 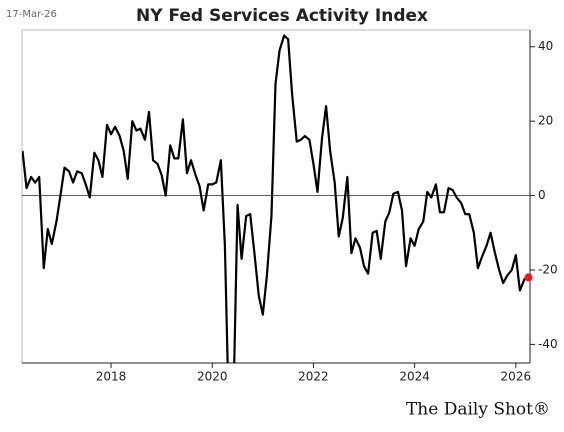 I want to click on x-tick-label: 2024, so click(x=414, y=377).